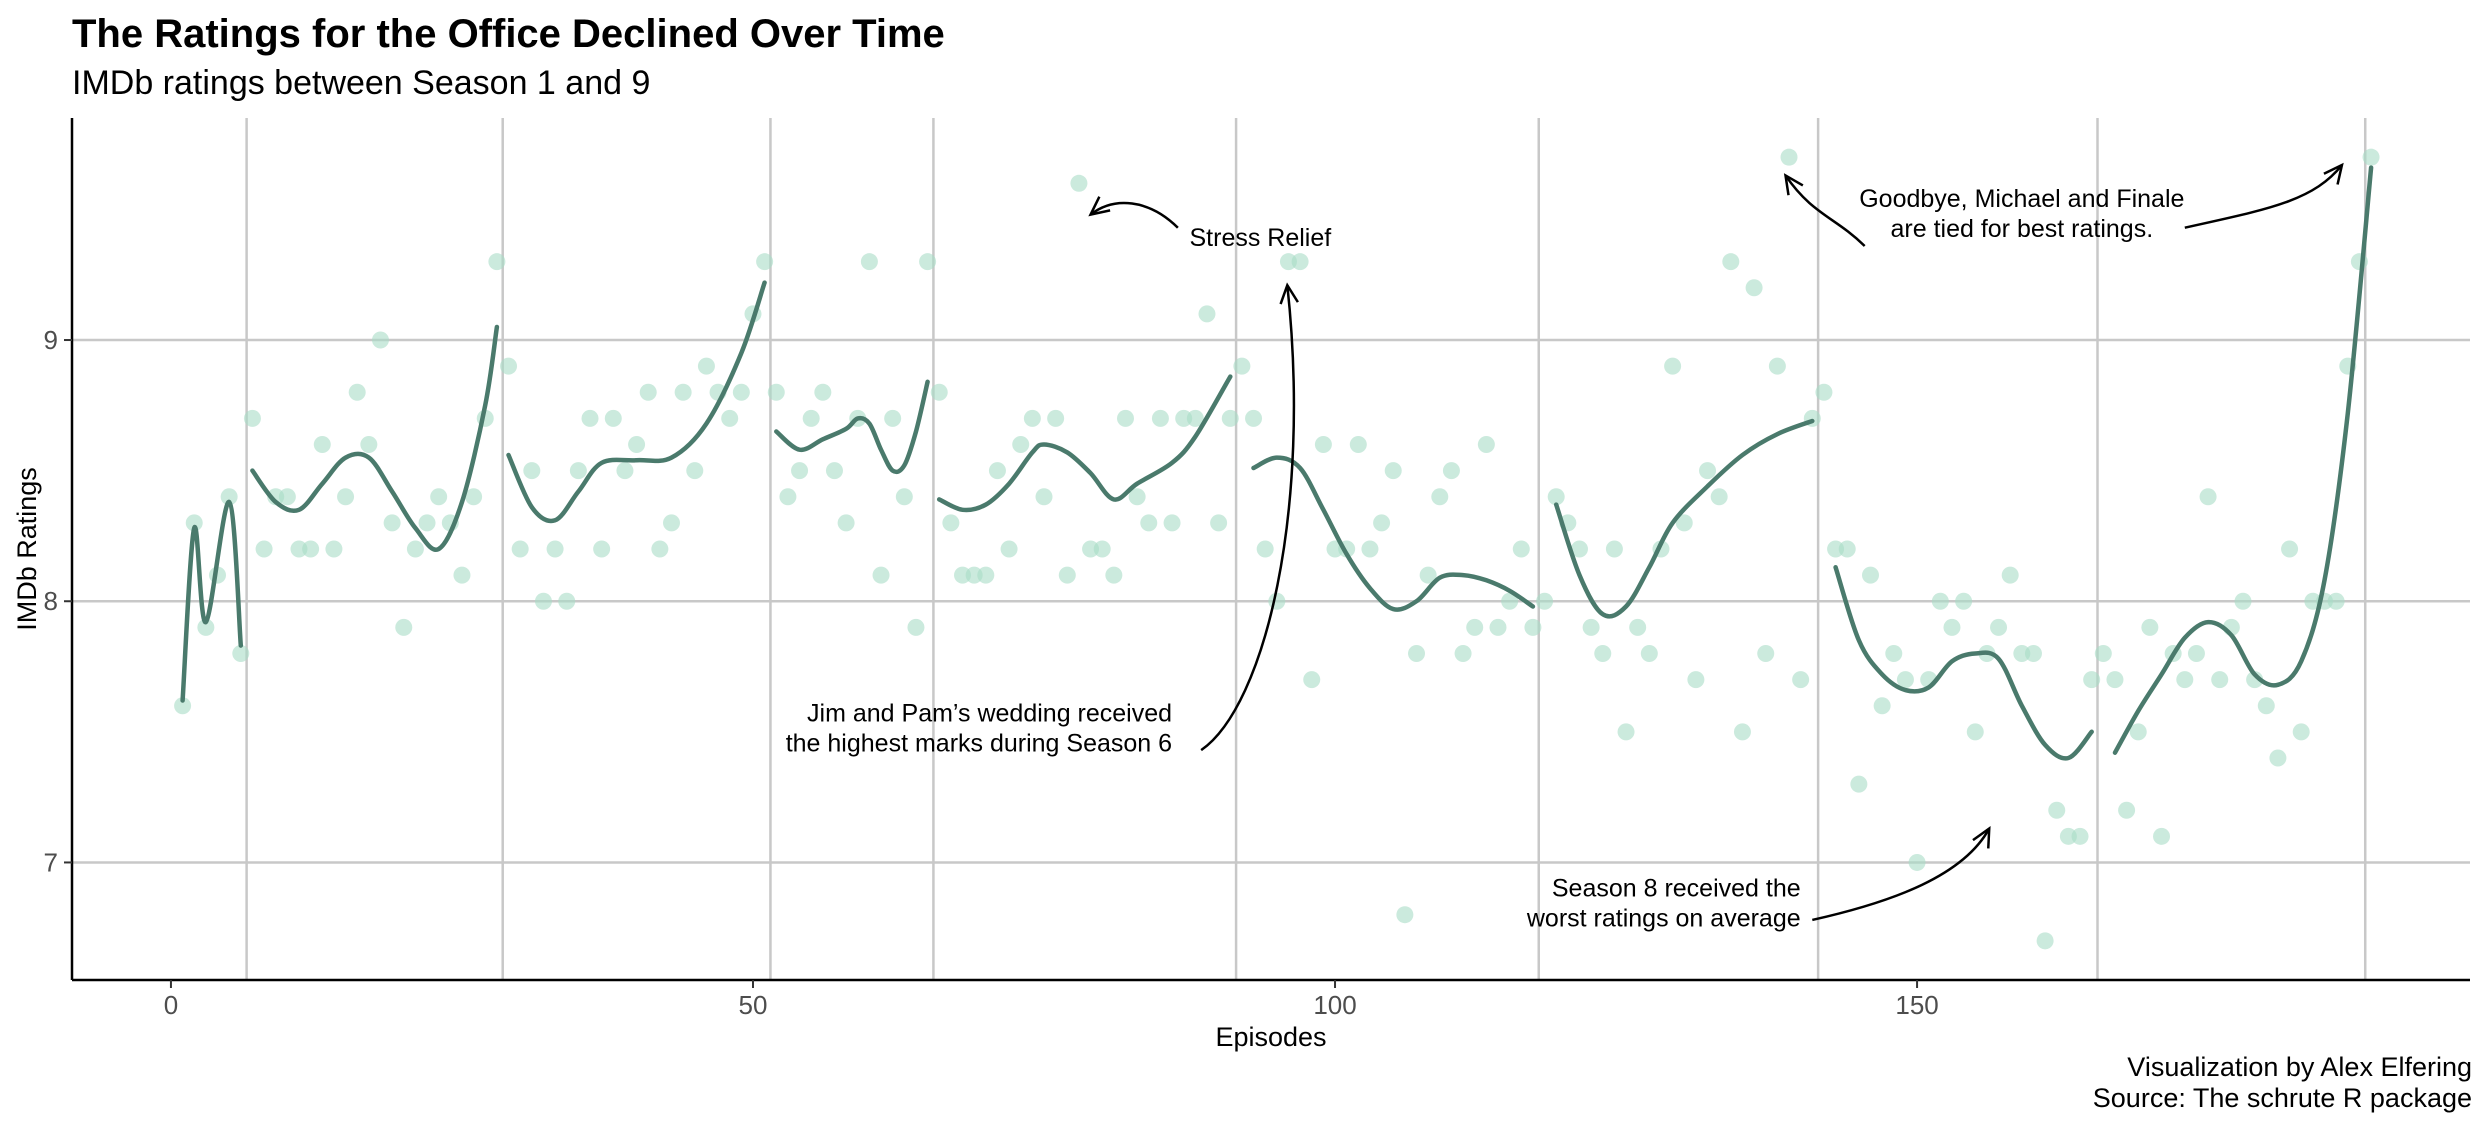  Describe the element at coordinates (1261, 238) in the screenshot. I see `annotation-line: Stress Relief` at that location.